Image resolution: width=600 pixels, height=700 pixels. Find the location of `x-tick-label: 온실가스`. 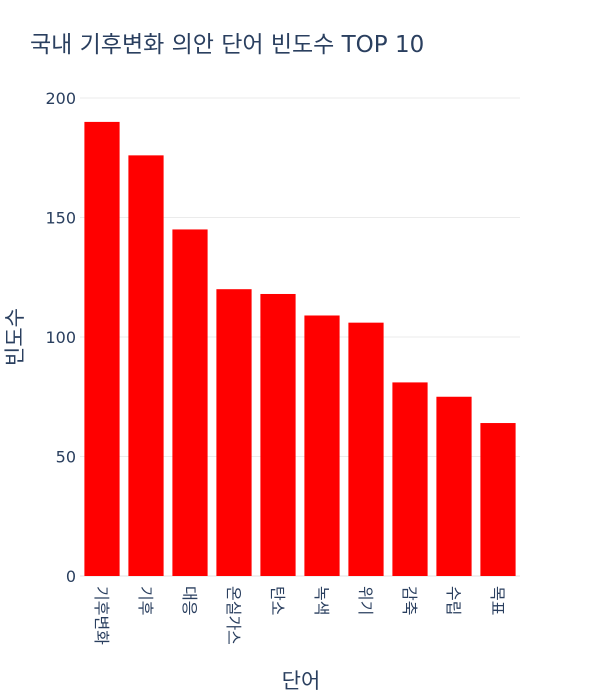

x-tick-label: 온실가스 is located at coordinates (233, 615).